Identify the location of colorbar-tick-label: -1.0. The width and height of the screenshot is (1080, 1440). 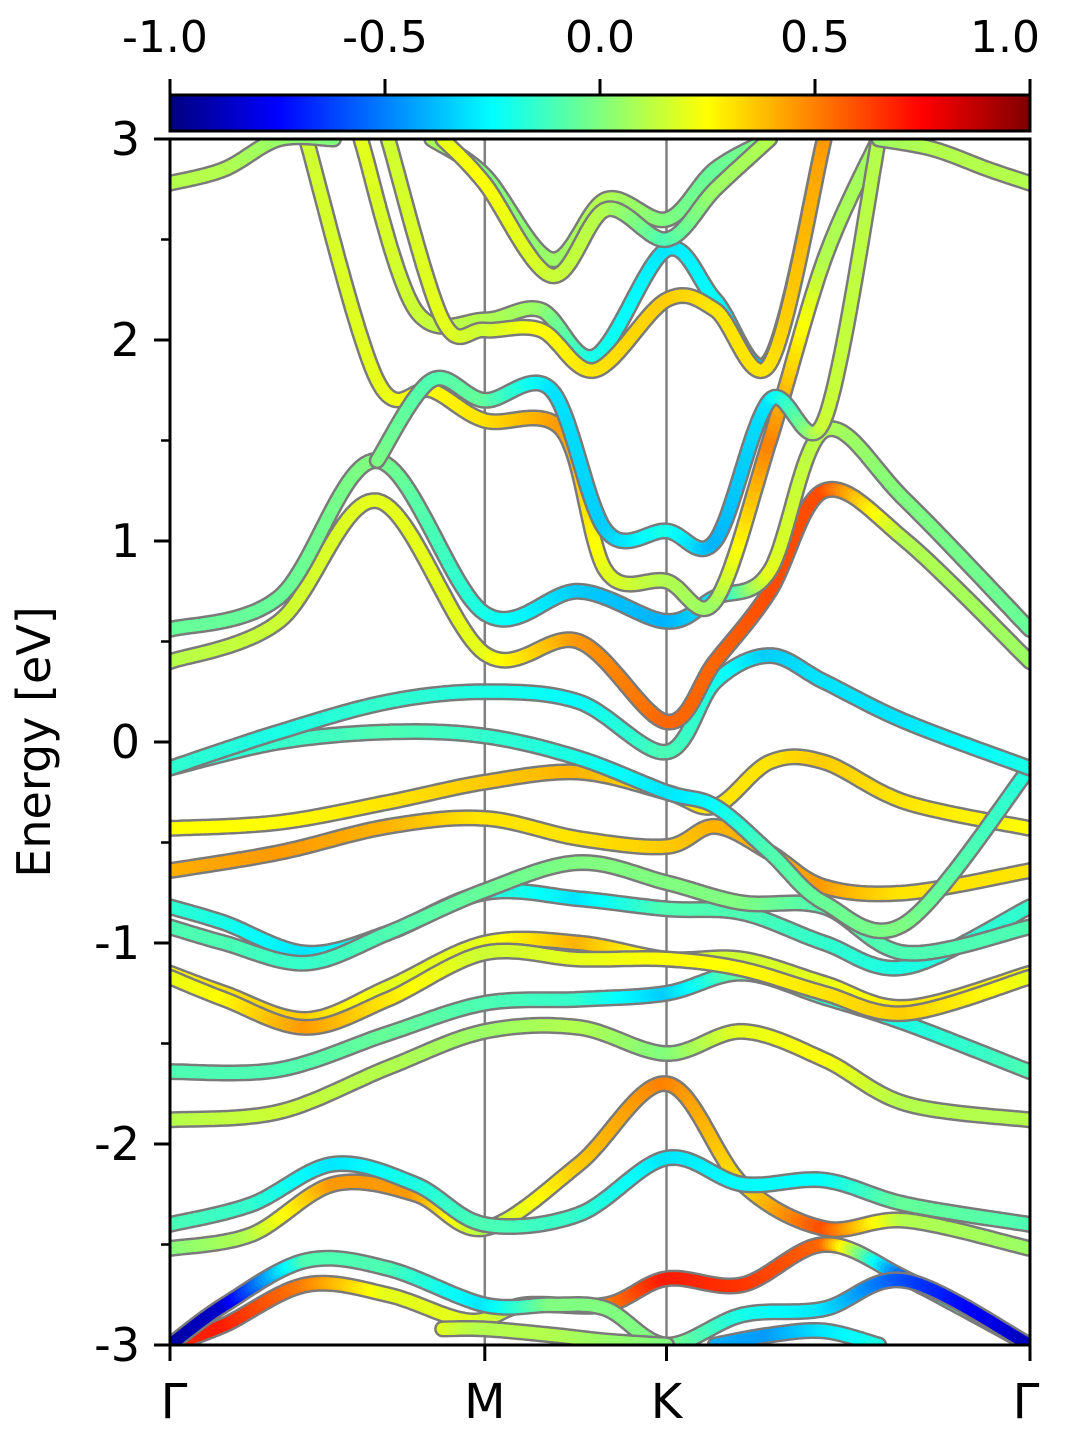
(165, 37).